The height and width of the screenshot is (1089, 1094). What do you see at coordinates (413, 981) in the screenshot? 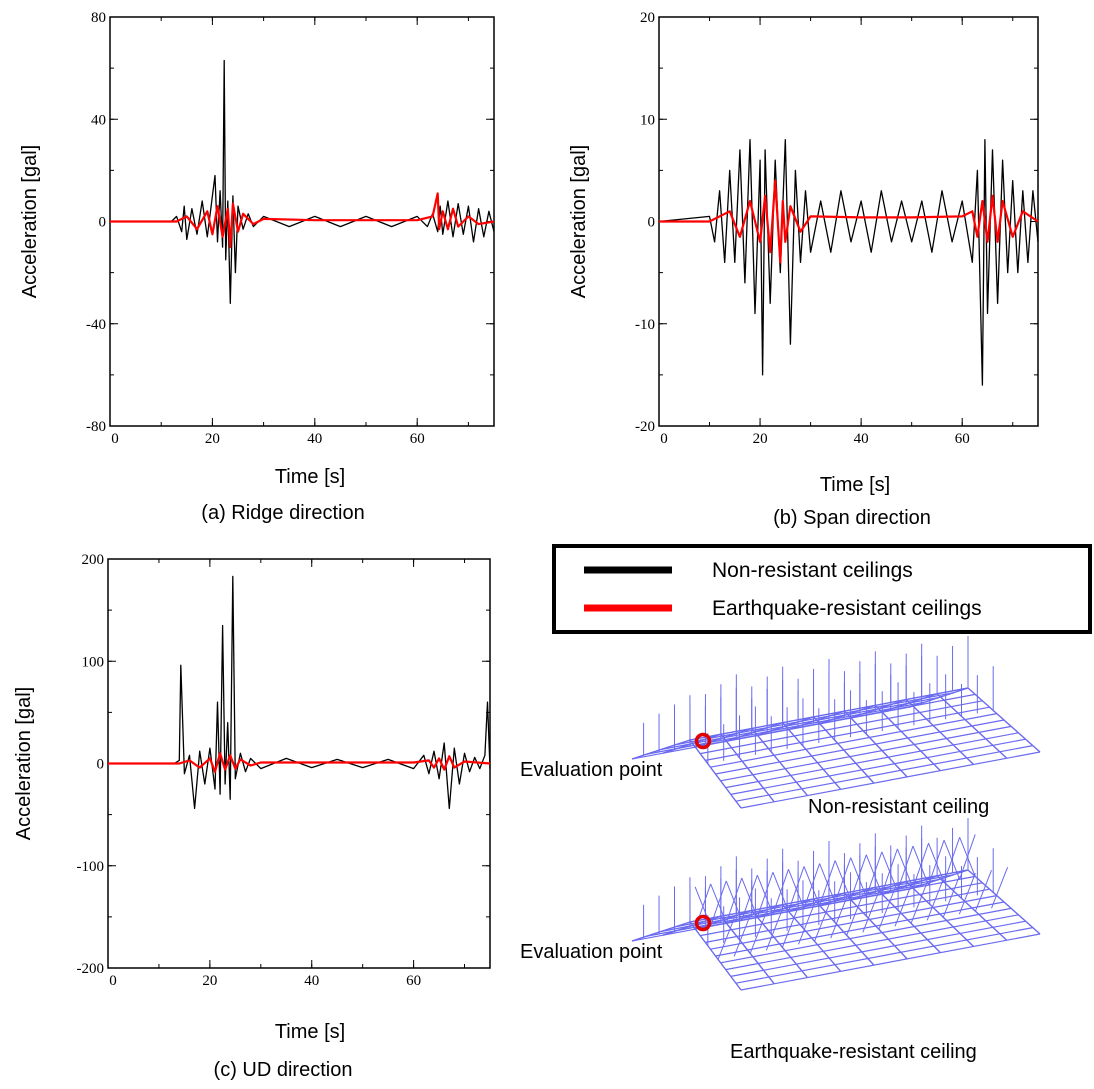
I see `x-tick-label: 60` at bounding box center [413, 981].